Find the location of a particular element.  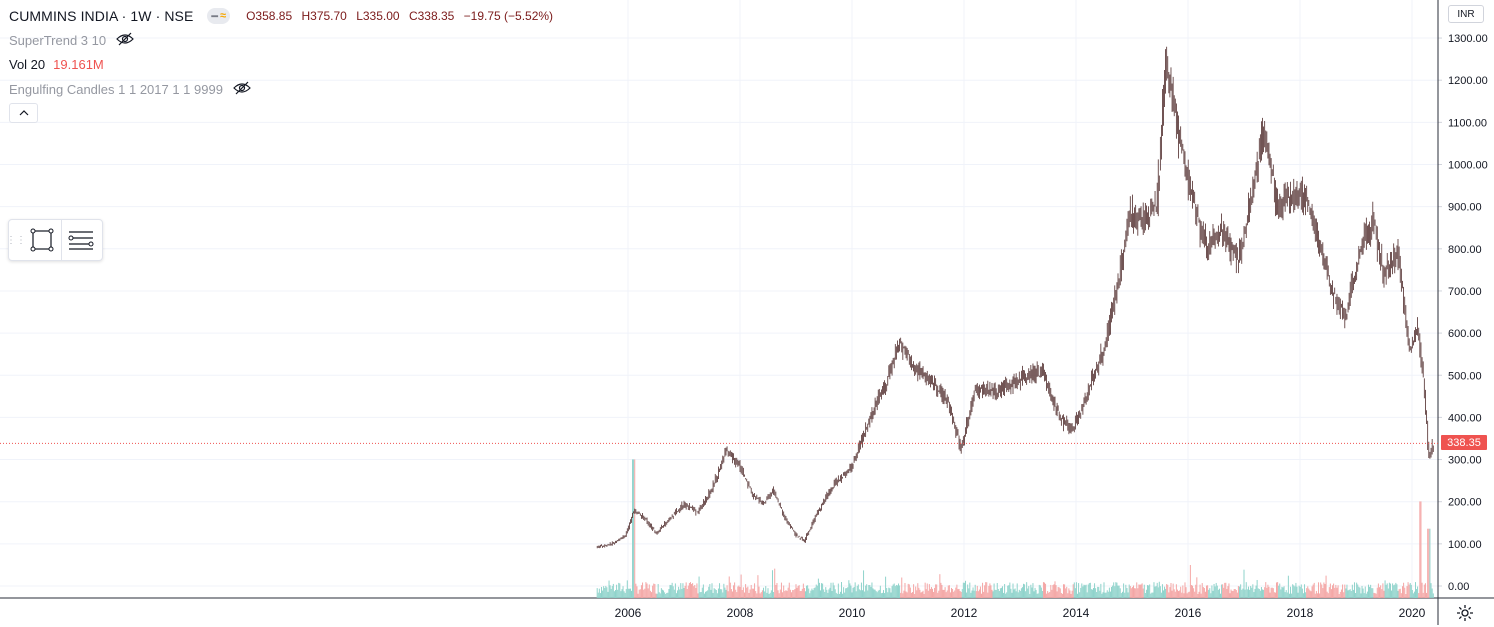

collapse-legend-button is located at coordinates (23, 113).